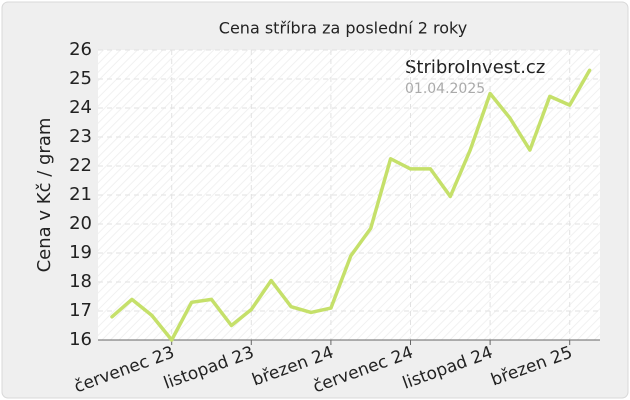 This screenshot has width=630, height=400. I want to click on y-tick-label: 18, so click(80, 281).